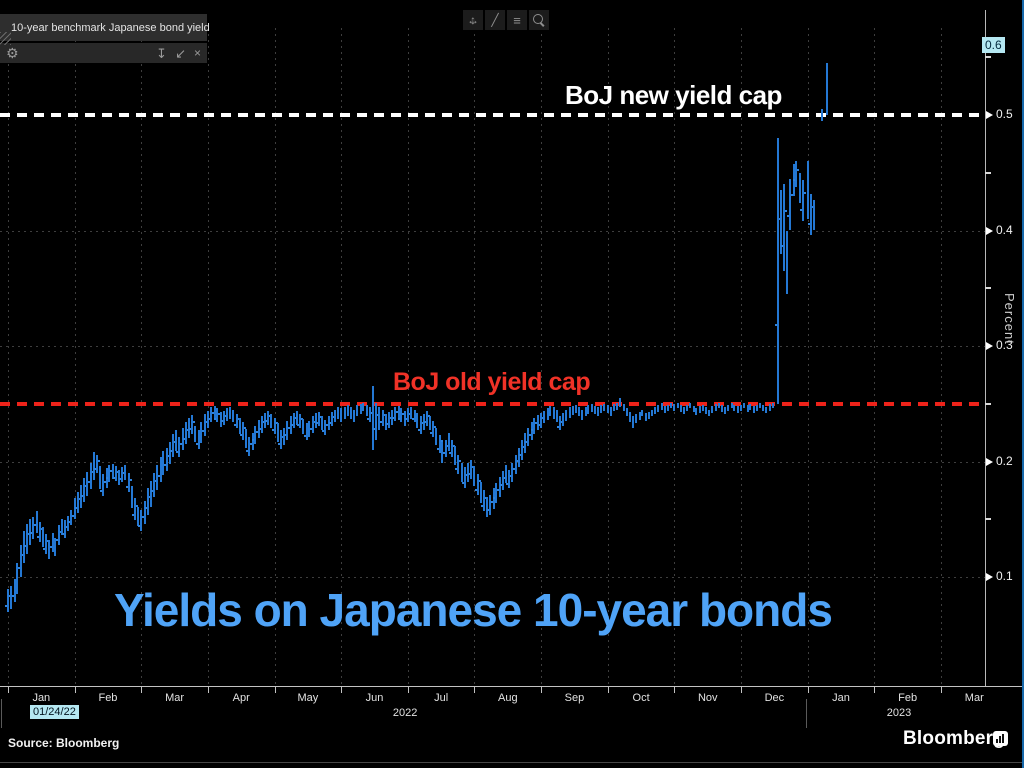 The width and height of the screenshot is (1024, 768). What do you see at coordinates (517, 20) in the screenshot?
I see `news-list-icon: ≡` at bounding box center [517, 20].